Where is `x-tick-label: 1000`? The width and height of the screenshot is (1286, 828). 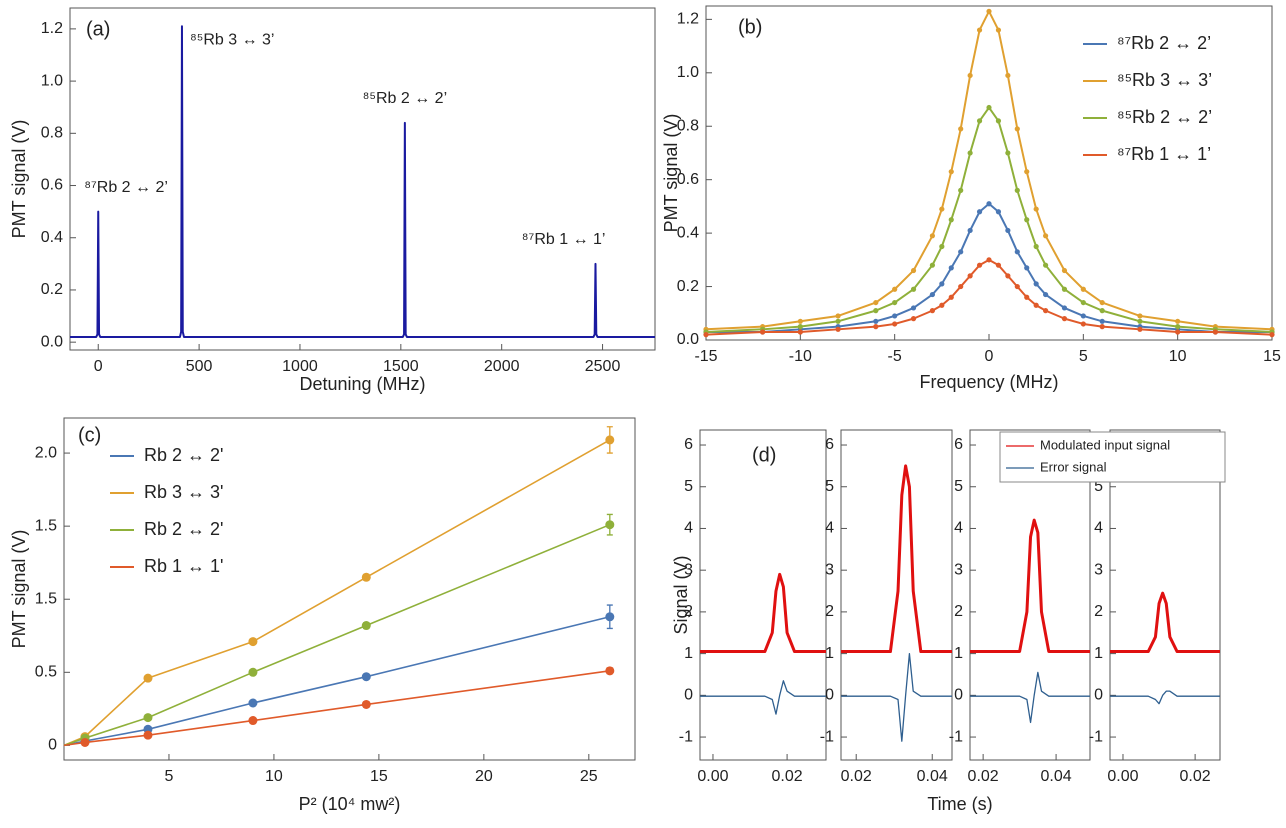
x-tick-label: 1000 is located at coordinates (300, 366).